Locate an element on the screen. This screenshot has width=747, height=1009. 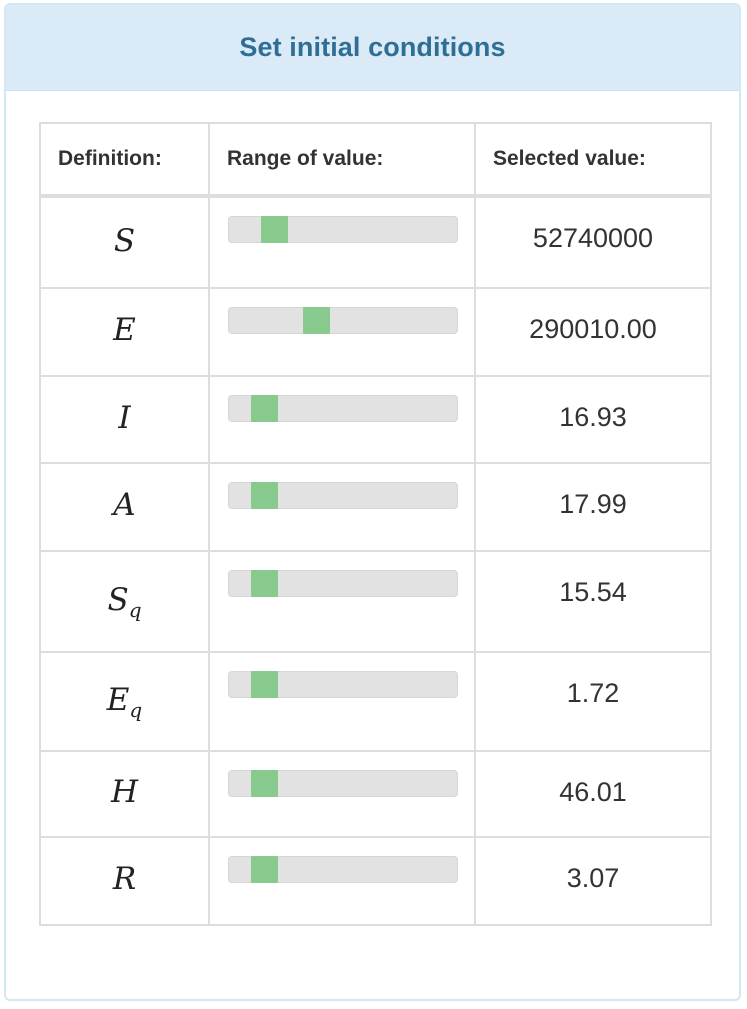
table-row: Eq 1.72 is located at coordinates (375, 701).